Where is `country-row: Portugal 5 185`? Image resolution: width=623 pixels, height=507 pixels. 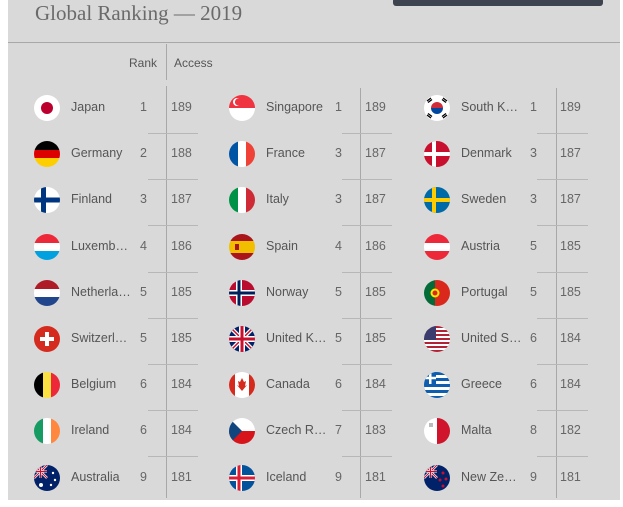
country-row: Portugal 5 185 is located at coordinates (507, 294).